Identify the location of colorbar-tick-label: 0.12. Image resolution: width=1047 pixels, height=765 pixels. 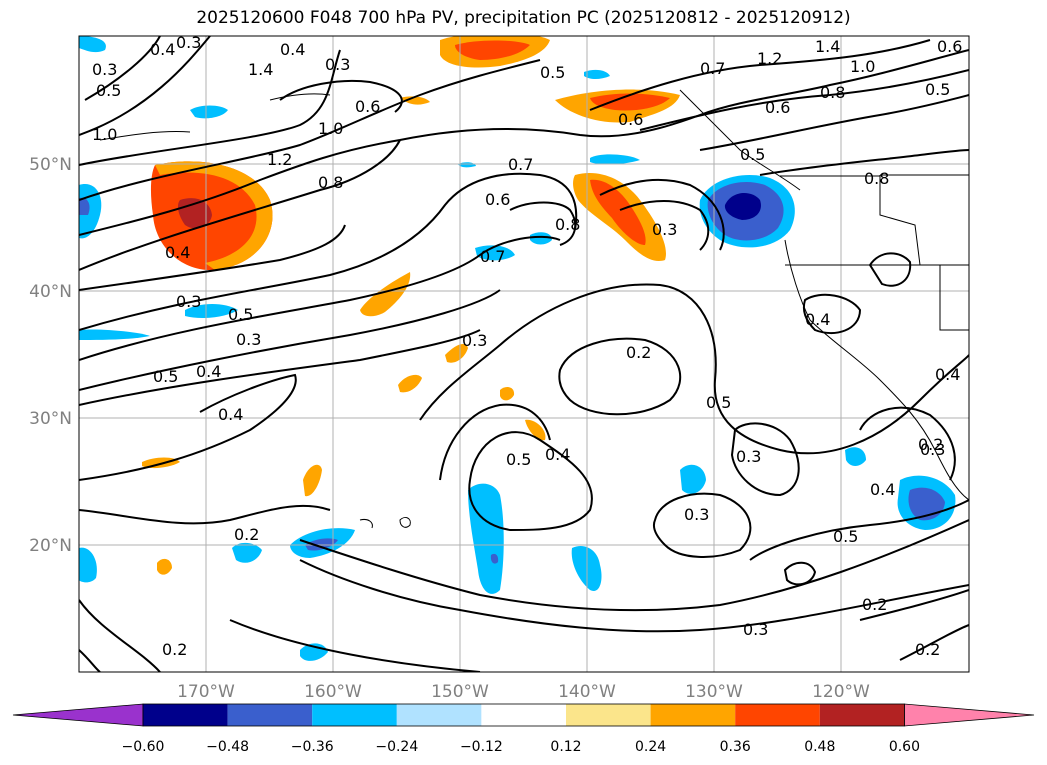
(565, 747).